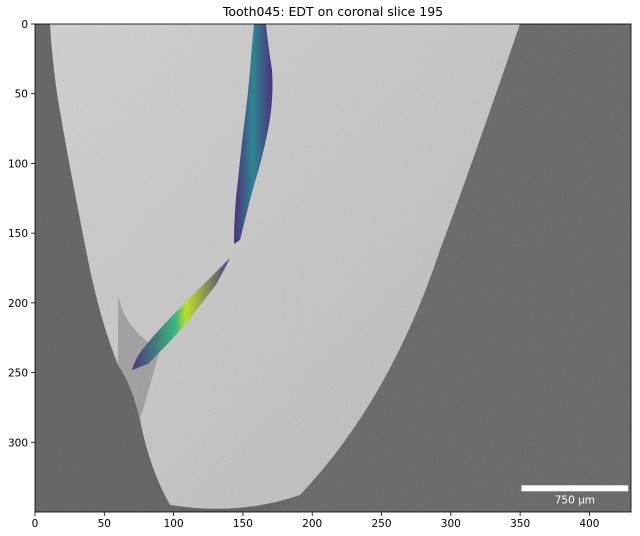 The image size is (640, 536). Describe the element at coordinates (253, 134) in the screenshot. I see `edt-upper-canal` at that location.